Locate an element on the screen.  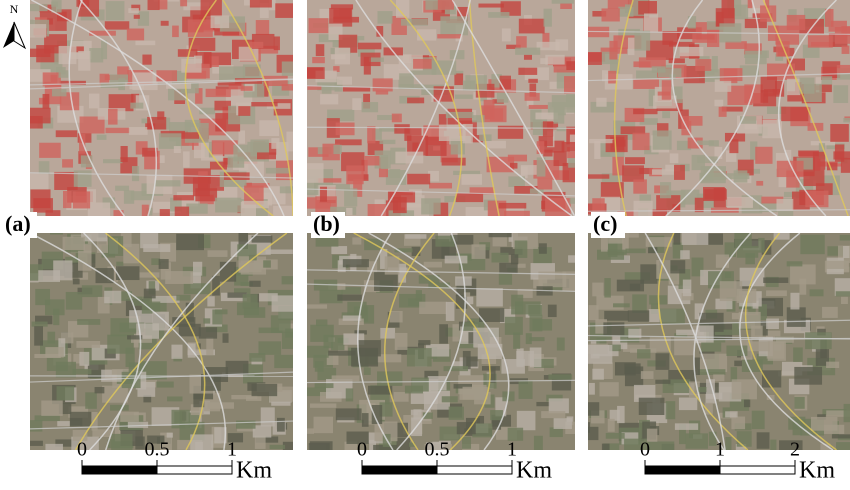
scale-tick-label: 1 is located at coordinates (720, 450).